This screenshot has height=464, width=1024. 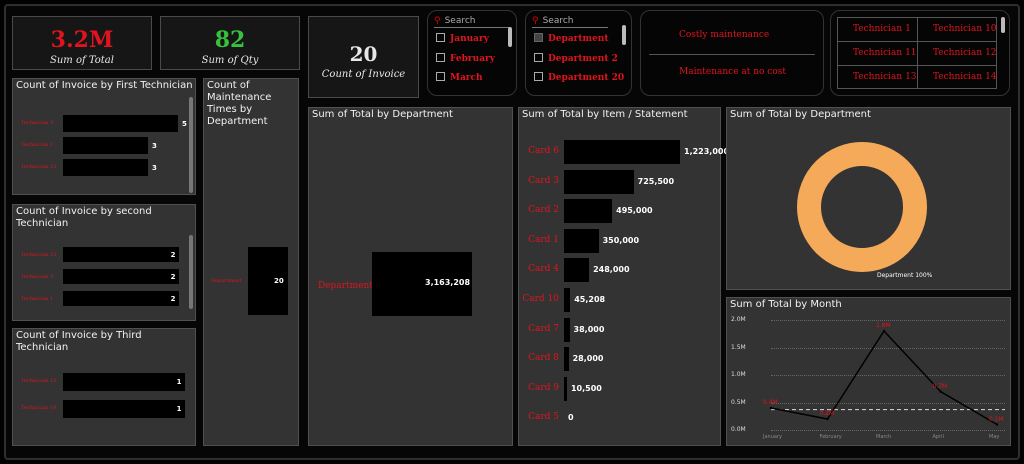 I want to click on technician-option-13: Technician 13, so click(x=885, y=77).